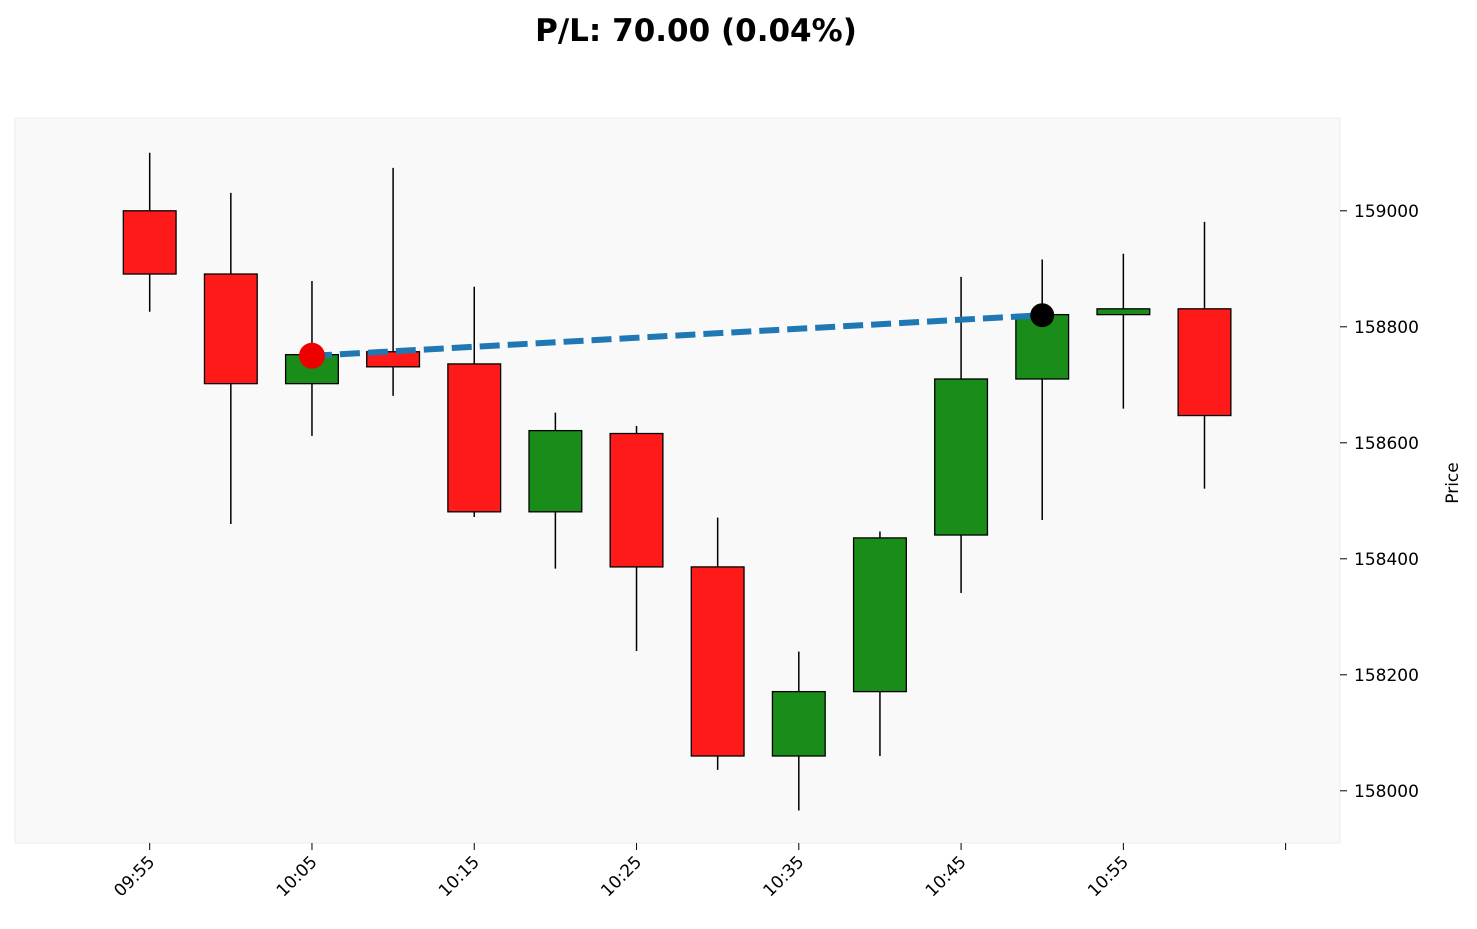  I want to click on y-tick-label: 159000, so click(1386, 212).